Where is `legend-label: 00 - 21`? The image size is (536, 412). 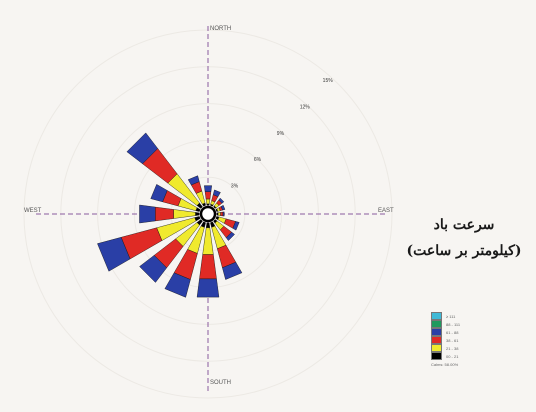 legend-label: 00 - 21 is located at coordinates (452, 356).